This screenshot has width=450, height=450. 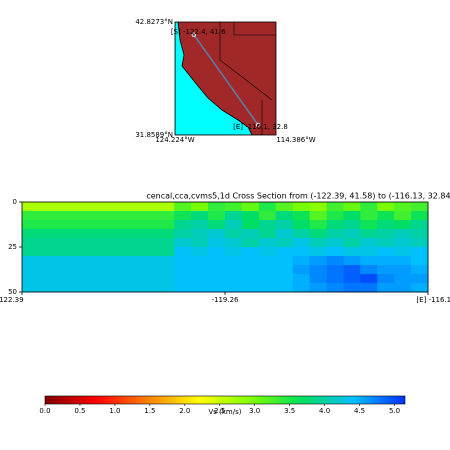 I want to click on lon-label: 114.386°W, so click(x=295, y=140).